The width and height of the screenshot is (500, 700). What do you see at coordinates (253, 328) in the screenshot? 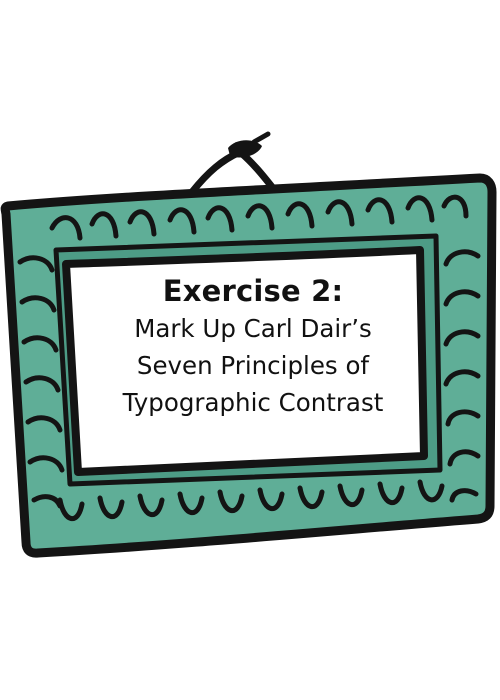
I see `exercise-subtitle-line-1: Mark Up Carl Dair’s` at bounding box center [253, 328].